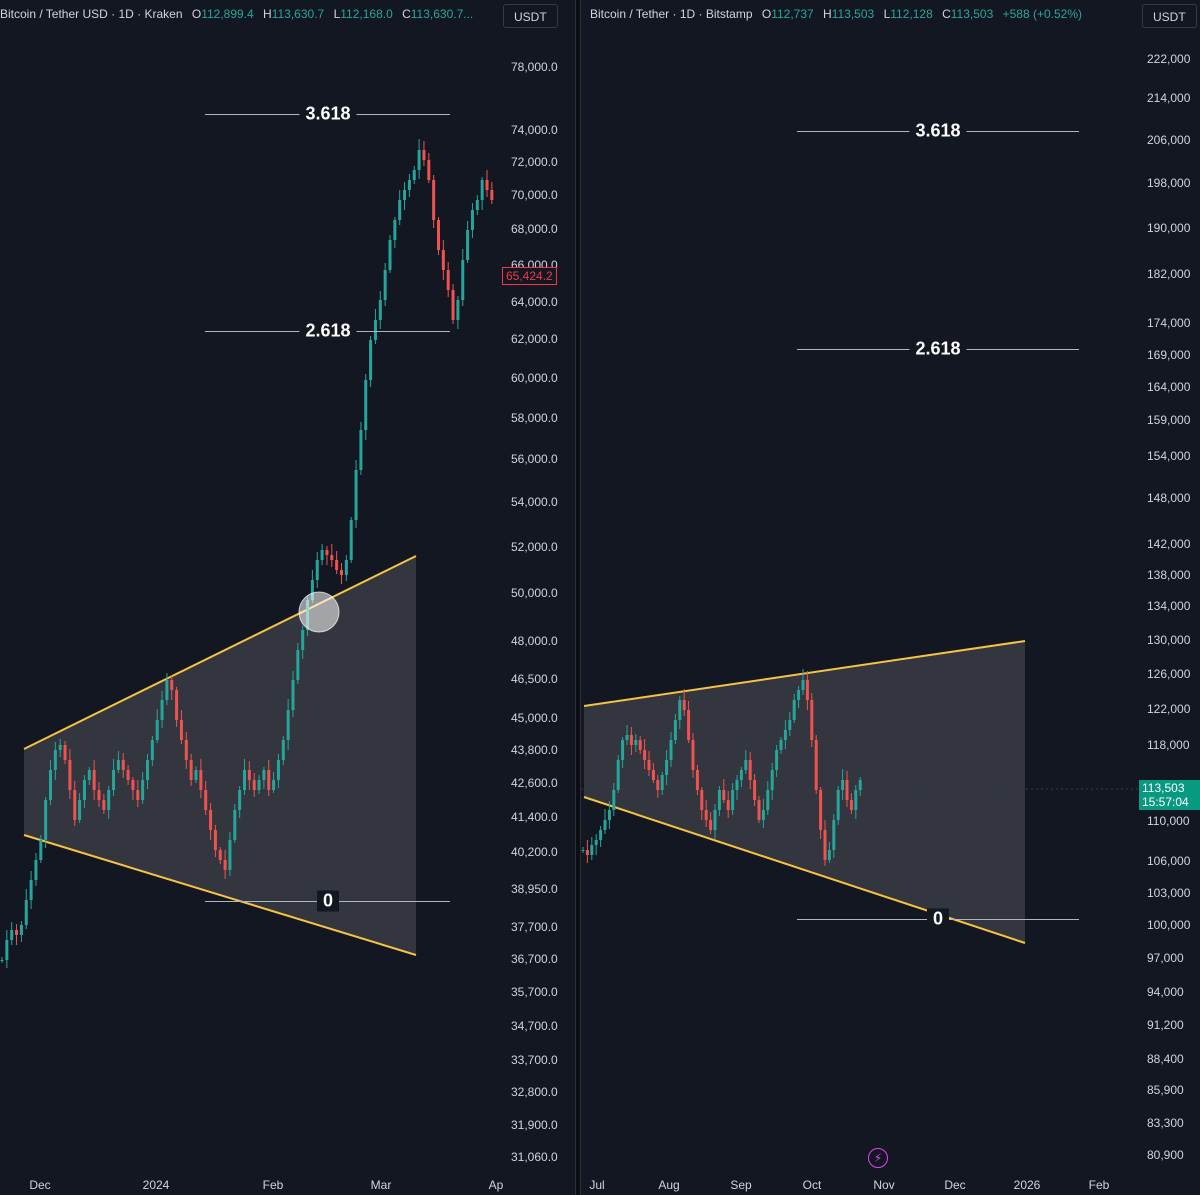 This screenshot has height=1195, width=1200. Describe the element at coordinates (1165, 1025) in the screenshot. I see `right-price-tick: 91,200` at that location.